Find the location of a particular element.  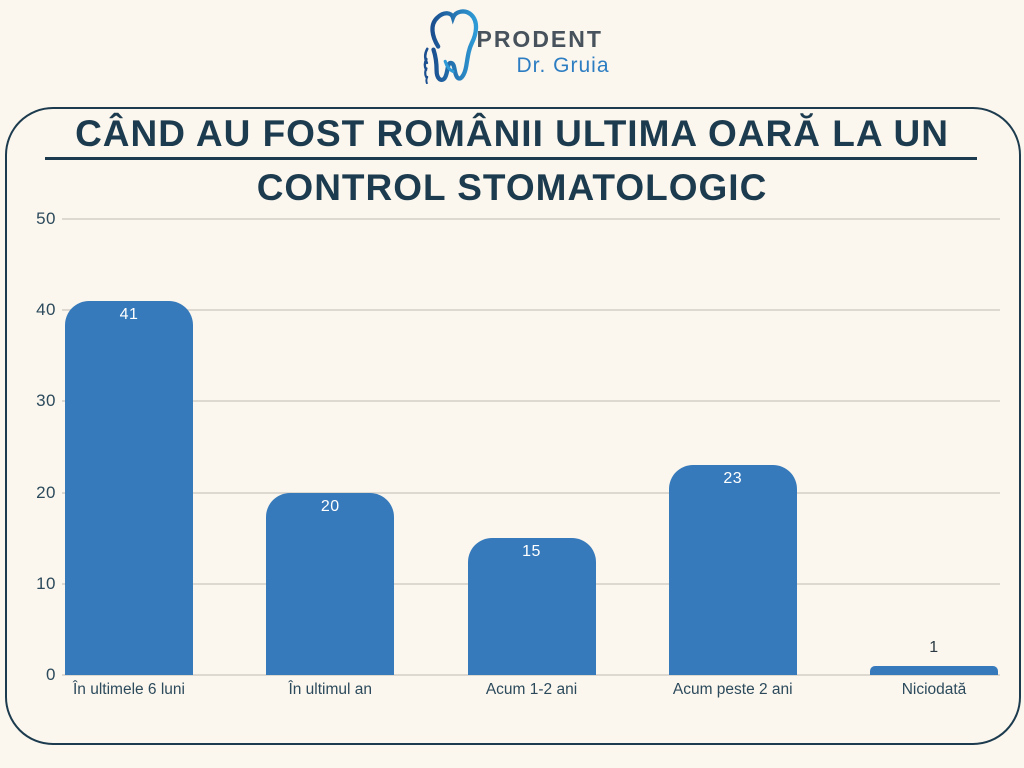

logo-doctor-name: Dr. Gruia is located at coordinates (563, 65).